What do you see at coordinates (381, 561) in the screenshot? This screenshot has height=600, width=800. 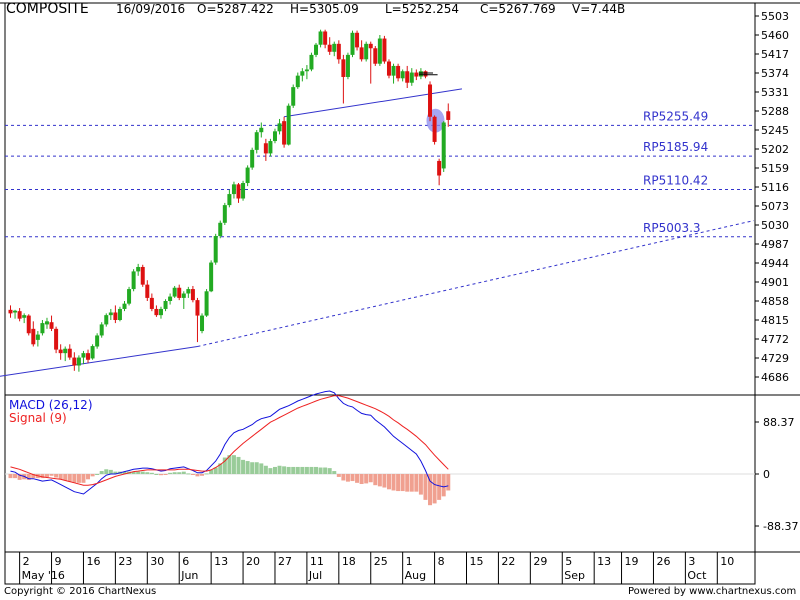 I see `x-tick-label: 25` at bounding box center [381, 561].